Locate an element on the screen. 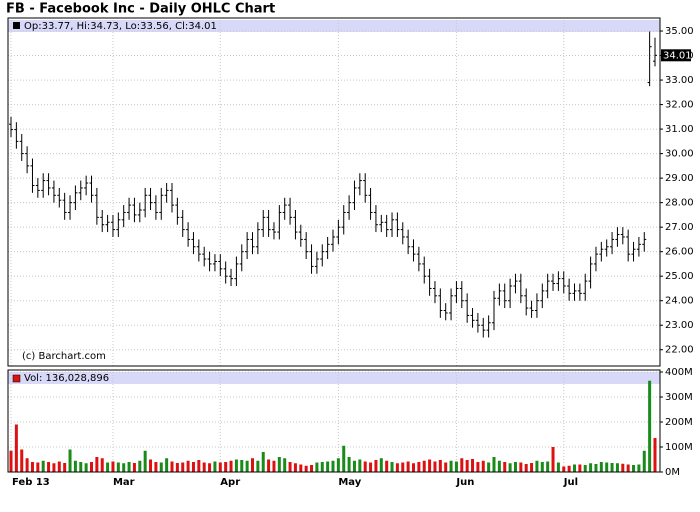  price-header: Op:33.77, Hi:34.73, Lo:33.56, Cl:34.01 is located at coordinates (120, 26).